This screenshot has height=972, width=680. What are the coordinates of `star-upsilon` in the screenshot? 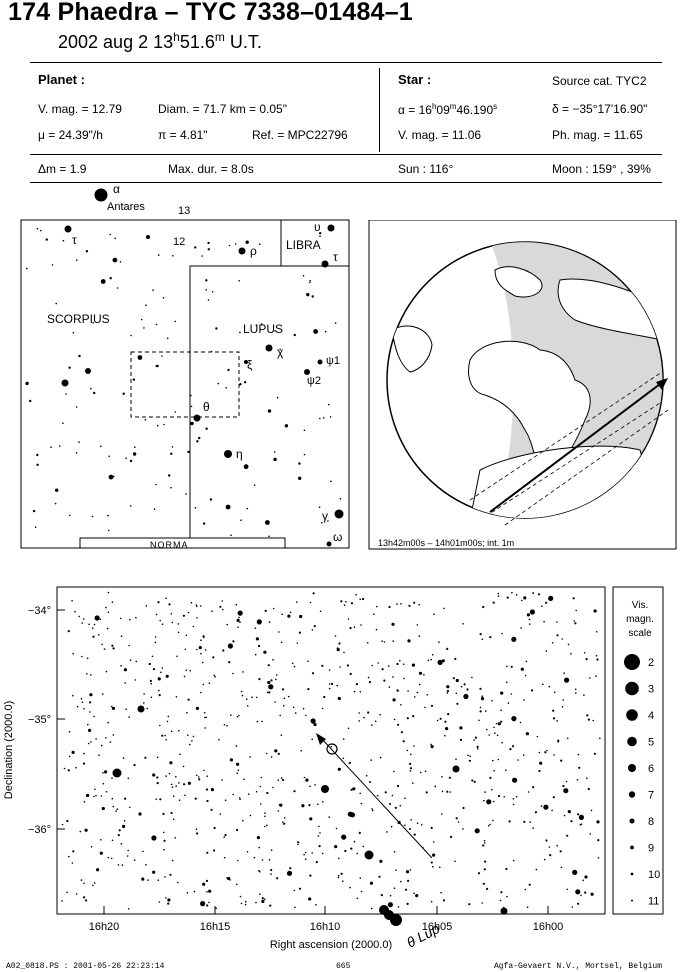 It's located at (331, 228).